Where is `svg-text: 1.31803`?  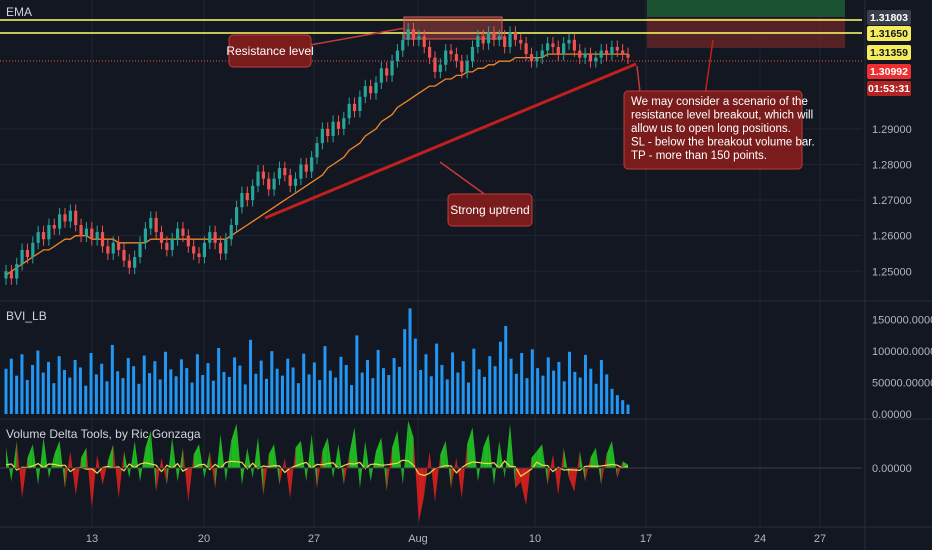 svg-text: 1.31803 is located at coordinates (889, 18).